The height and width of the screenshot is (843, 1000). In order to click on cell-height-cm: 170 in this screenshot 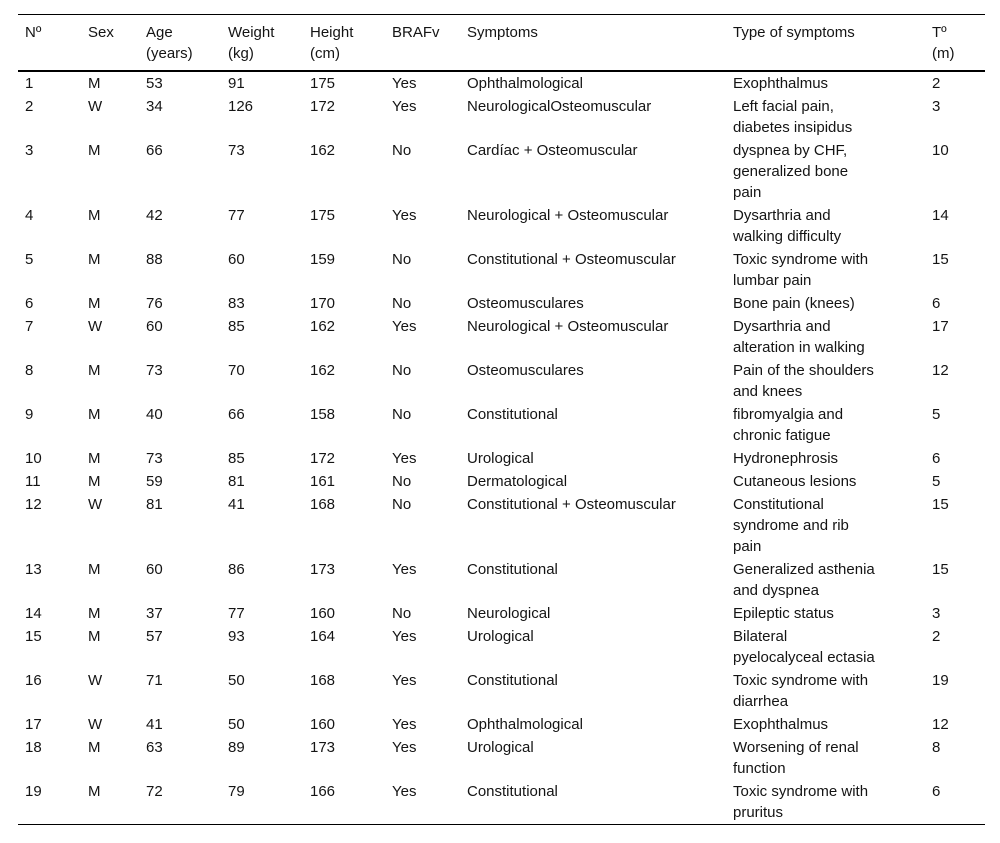, I will do `click(323, 303)`.